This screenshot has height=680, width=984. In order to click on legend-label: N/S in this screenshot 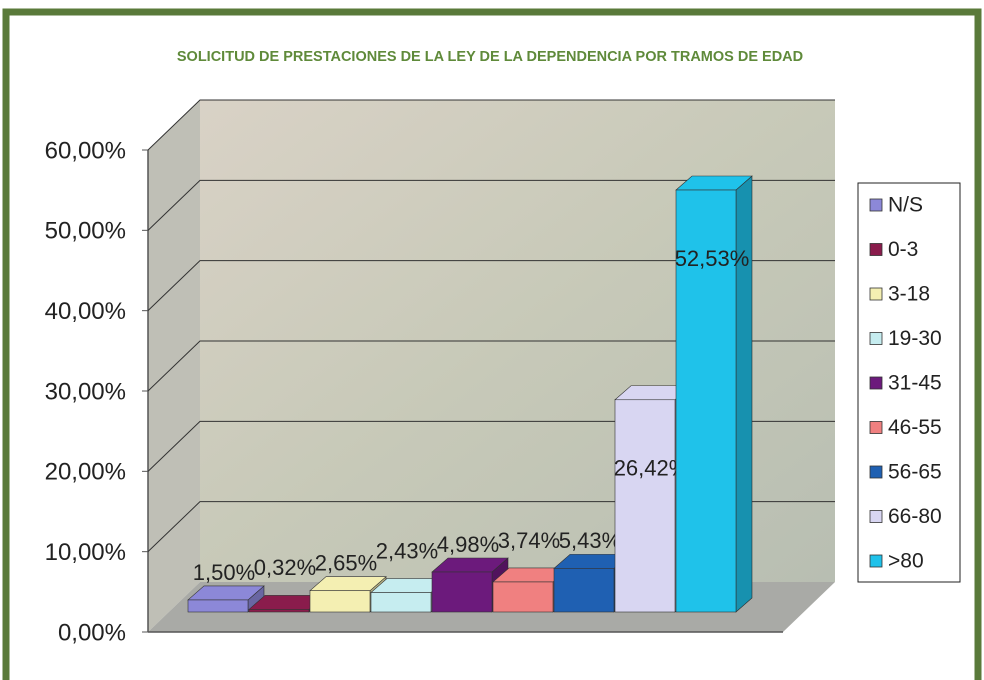, I will do `click(905, 205)`.